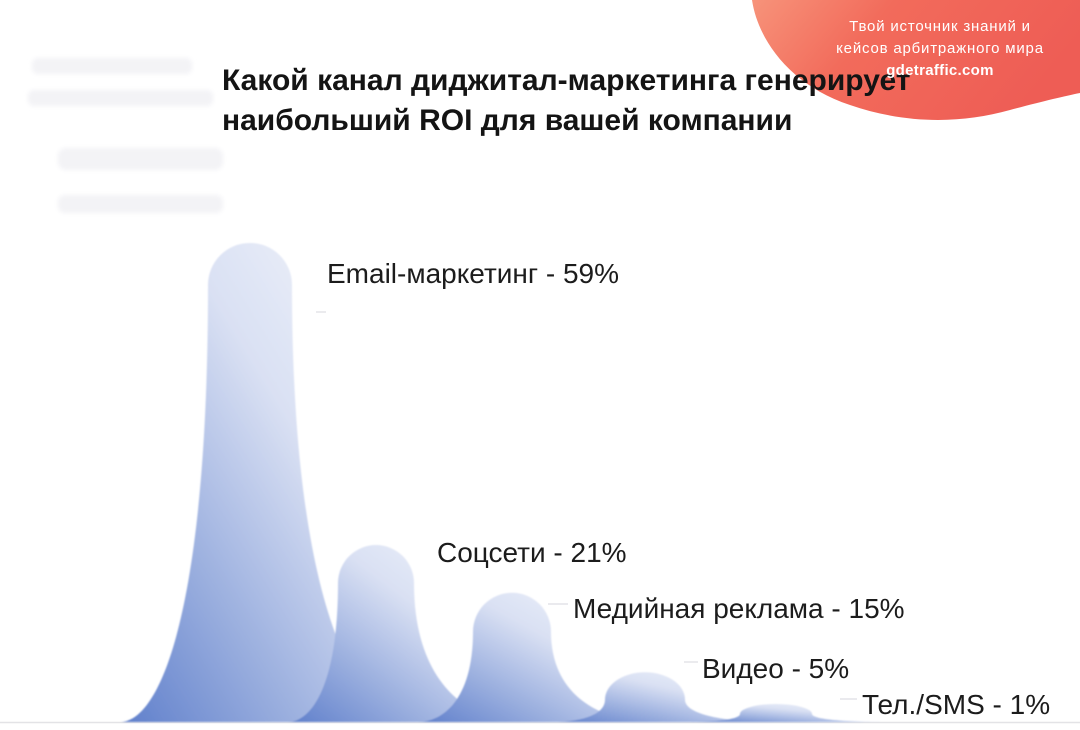 This screenshot has height=730, width=1080. I want to click on peak-display-ads, so click(535, 657).